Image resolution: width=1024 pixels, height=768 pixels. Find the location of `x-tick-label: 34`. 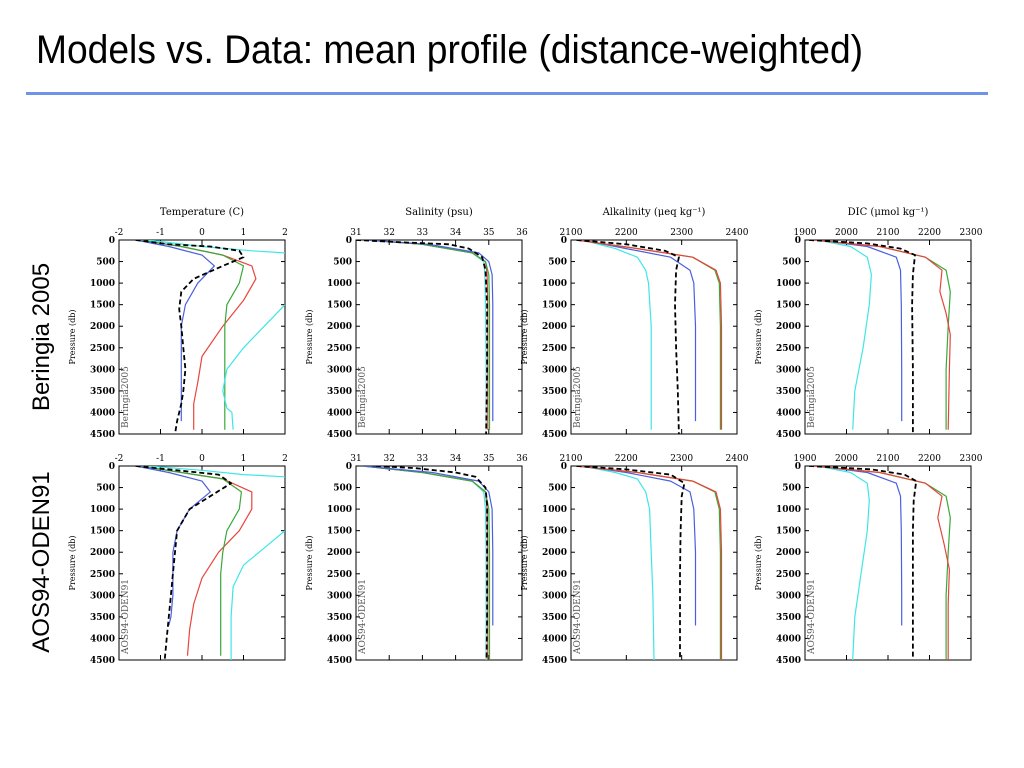

x-tick-label: 34 is located at coordinates (456, 233).